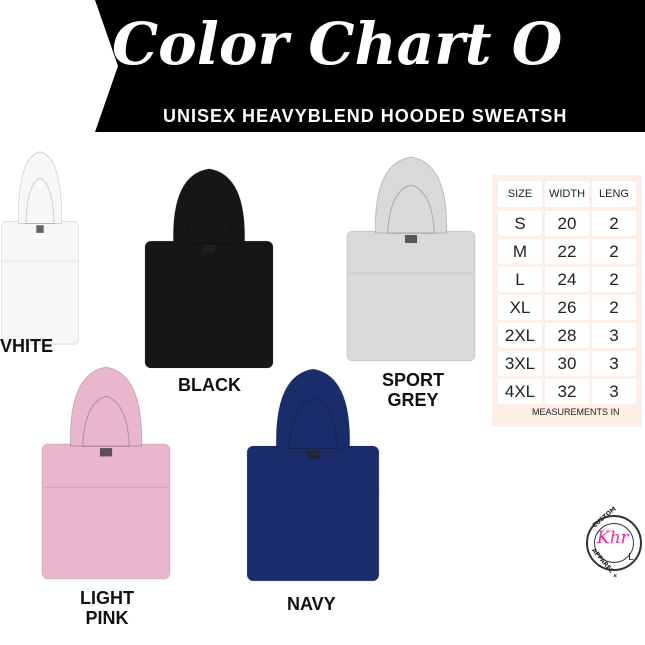 Image resolution: width=645 pixels, height=645 pixels. What do you see at coordinates (520, 307) in the screenshot?
I see `table-cell: XL` at bounding box center [520, 307].